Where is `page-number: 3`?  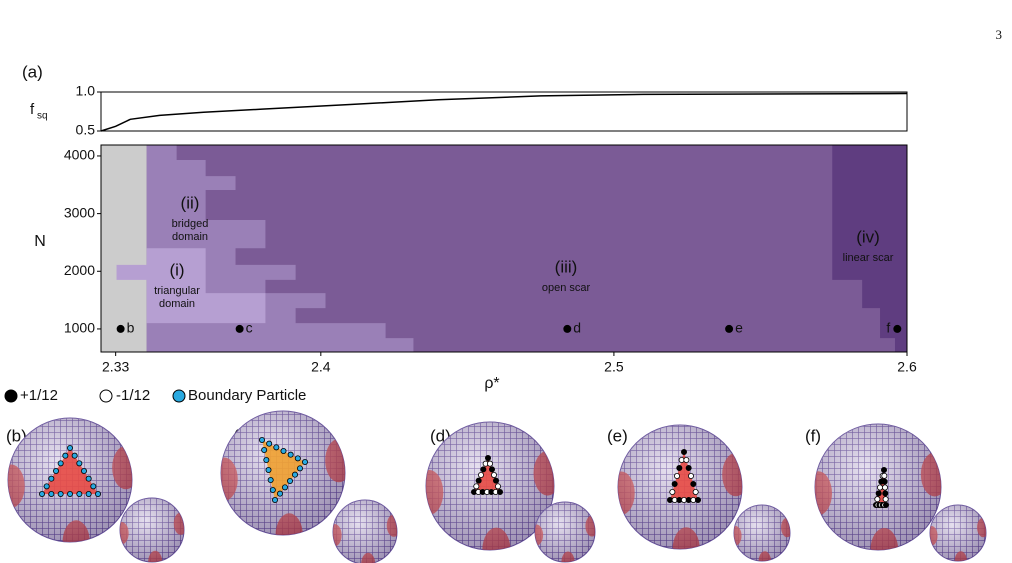
page-number: 3 is located at coordinates (999, 34).